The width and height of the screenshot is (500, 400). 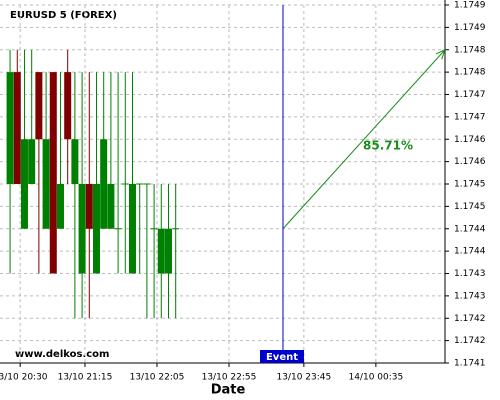 I want to click on watermark: www.delkos.com, so click(x=62, y=354).